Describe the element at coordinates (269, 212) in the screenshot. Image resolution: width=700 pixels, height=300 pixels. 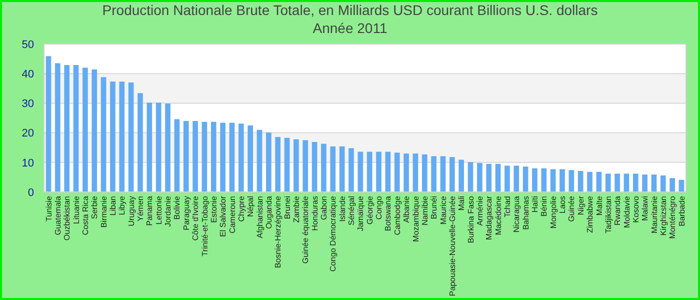
I see `x-tick-label: Ouganda` at that location.